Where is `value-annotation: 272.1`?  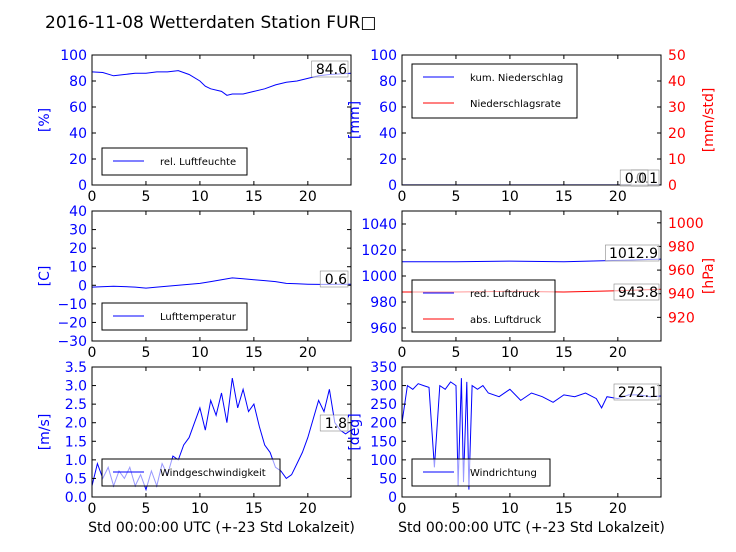 value-annotation: 272.1 is located at coordinates (638, 393).